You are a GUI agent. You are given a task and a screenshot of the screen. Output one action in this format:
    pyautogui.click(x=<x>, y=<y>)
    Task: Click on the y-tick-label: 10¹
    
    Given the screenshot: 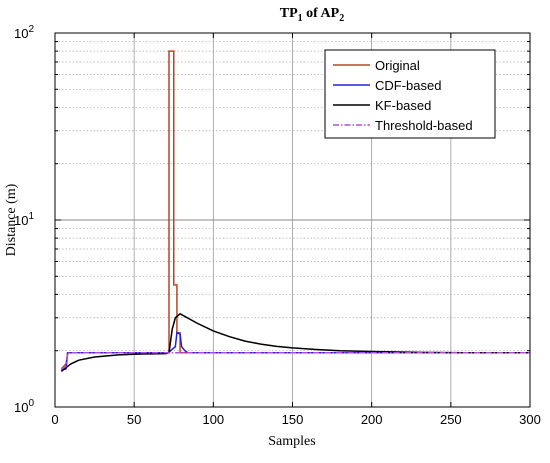 What is the action you would take?
    pyautogui.click(x=24, y=219)
    